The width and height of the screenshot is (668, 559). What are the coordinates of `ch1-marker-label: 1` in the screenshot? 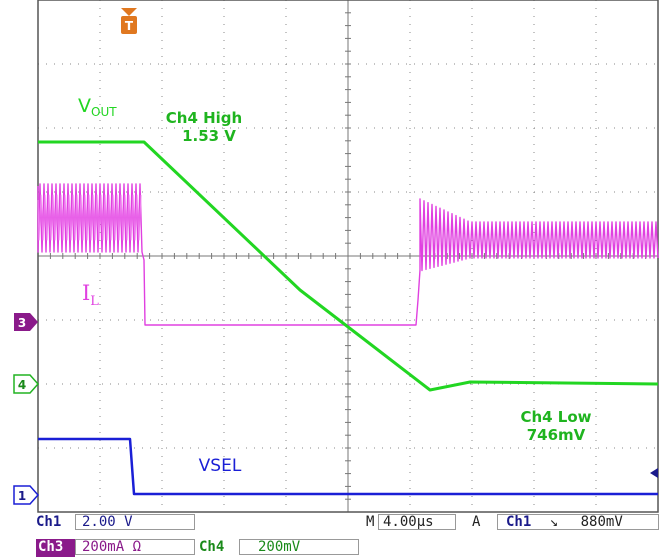 It's located at (22, 496).